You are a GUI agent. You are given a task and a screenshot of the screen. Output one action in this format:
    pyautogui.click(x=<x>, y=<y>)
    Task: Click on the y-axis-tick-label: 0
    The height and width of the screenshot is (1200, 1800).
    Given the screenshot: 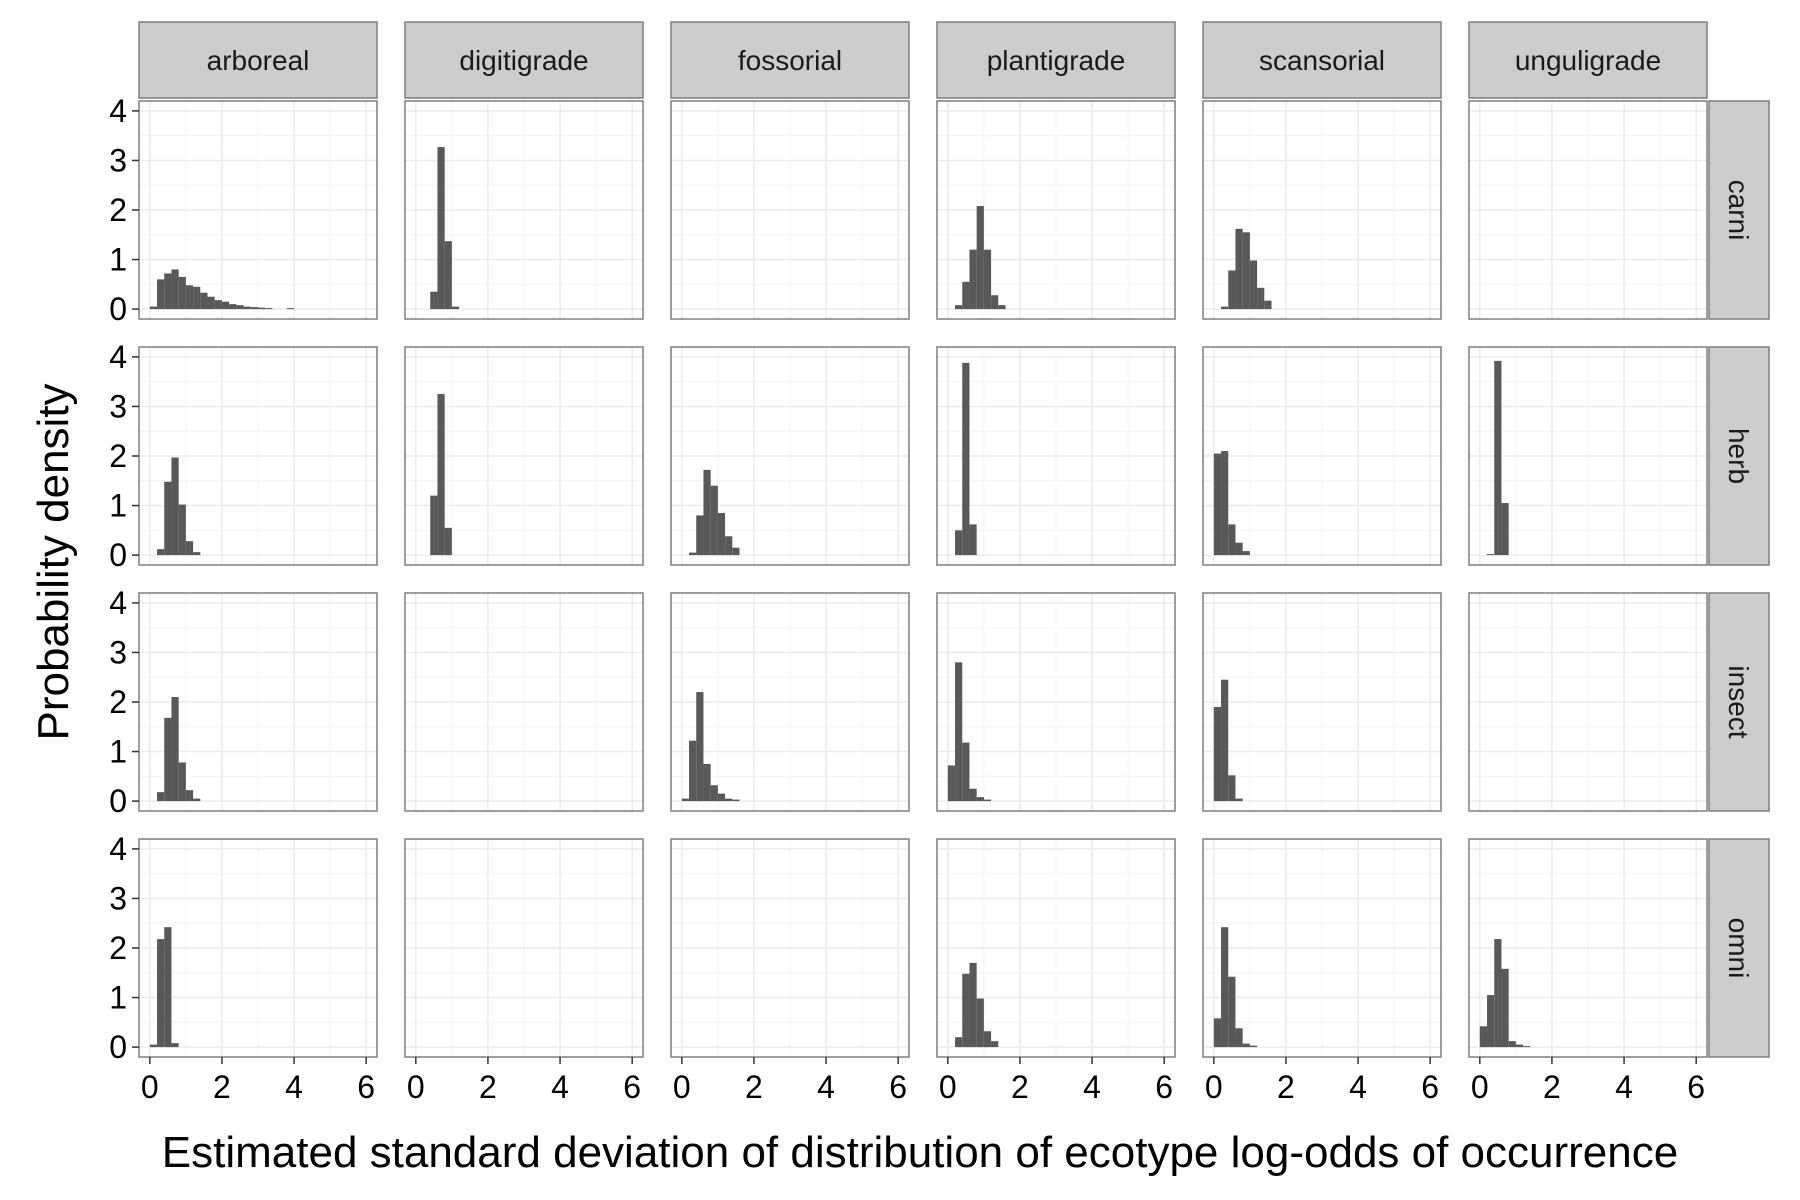 What is the action you would take?
    pyautogui.click(x=118, y=801)
    